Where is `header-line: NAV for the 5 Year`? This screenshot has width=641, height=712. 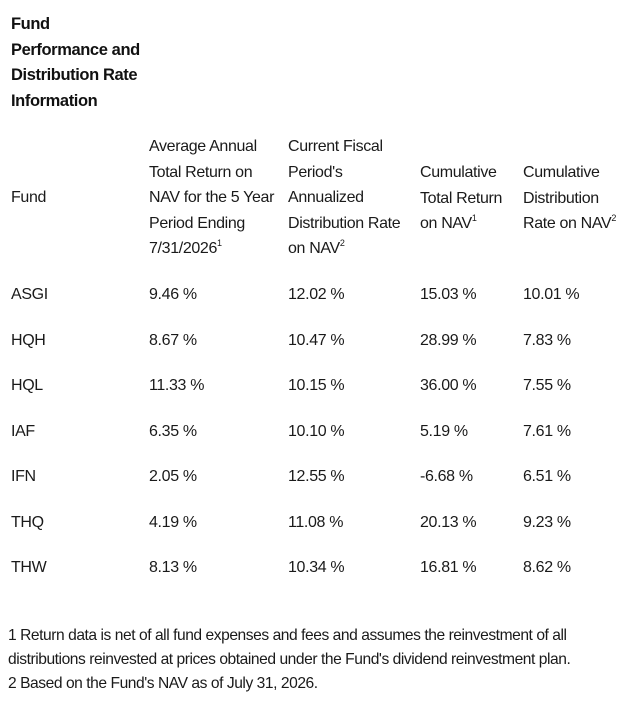 header-line: NAV for the 5 Year is located at coordinates (212, 197).